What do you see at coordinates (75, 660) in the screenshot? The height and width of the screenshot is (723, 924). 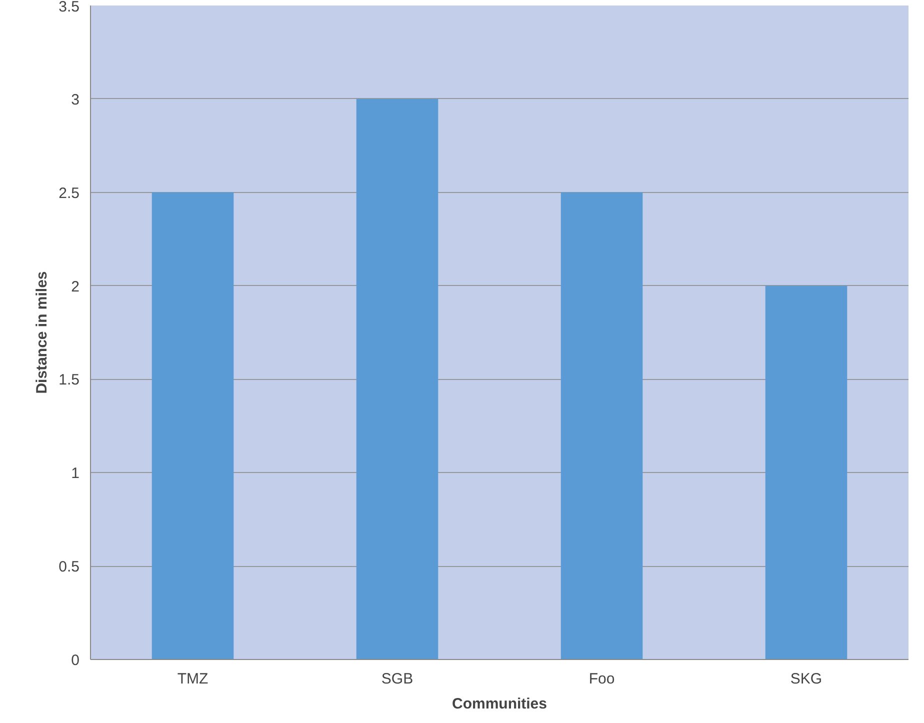 I see `y-tick-label: 0` at bounding box center [75, 660].